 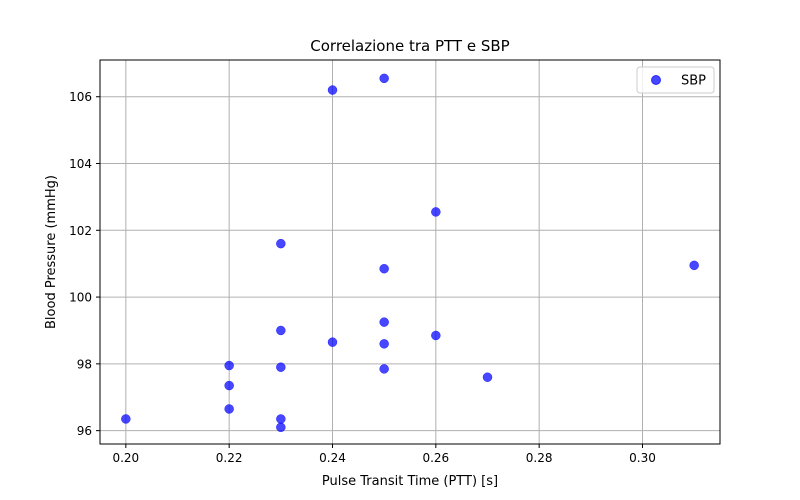 What do you see at coordinates (693, 81) in the screenshot?
I see `legend-label-sbp: SBP` at bounding box center [693, 81].